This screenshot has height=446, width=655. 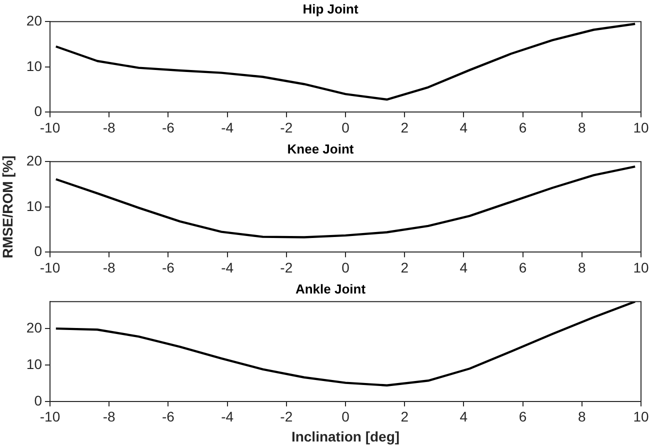 I want to click on chart-title: Ankle Joint, so click(x=330, y=288).